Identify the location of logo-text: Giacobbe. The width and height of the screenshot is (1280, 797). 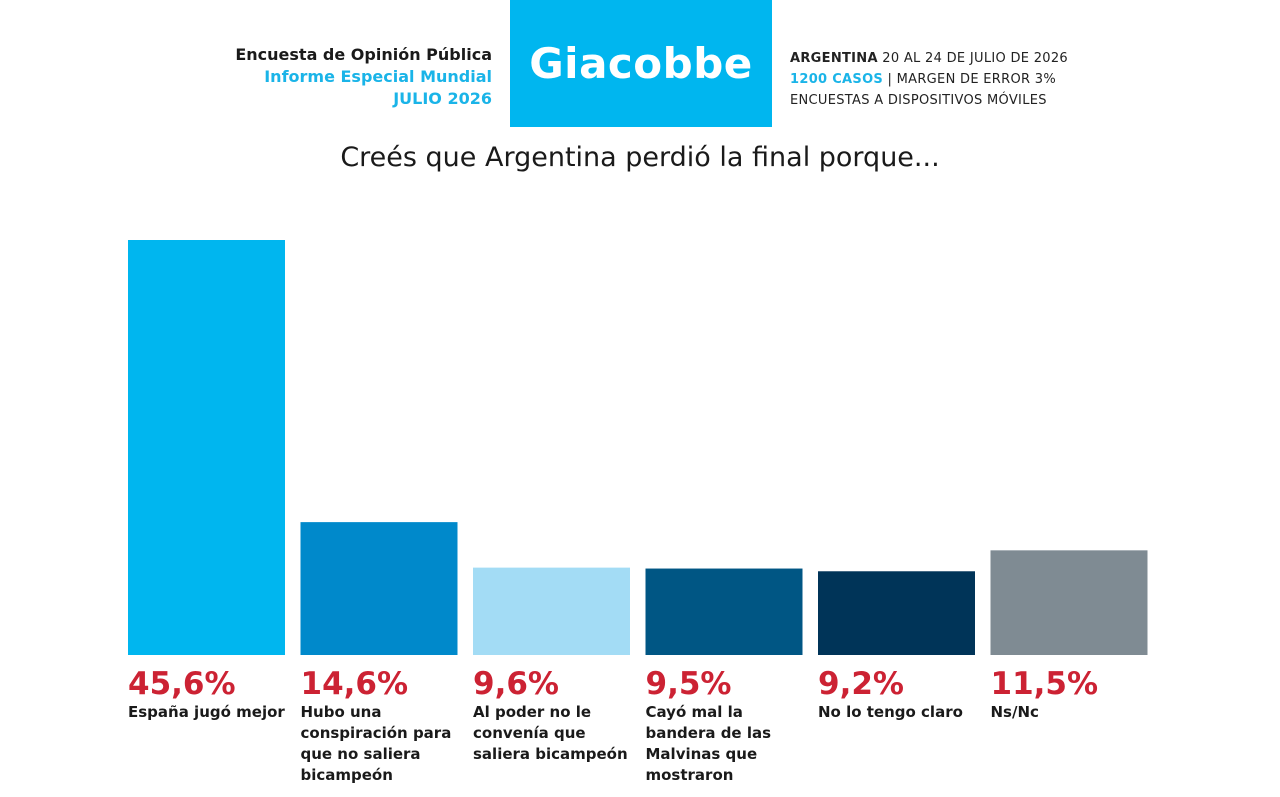
(641, 63).